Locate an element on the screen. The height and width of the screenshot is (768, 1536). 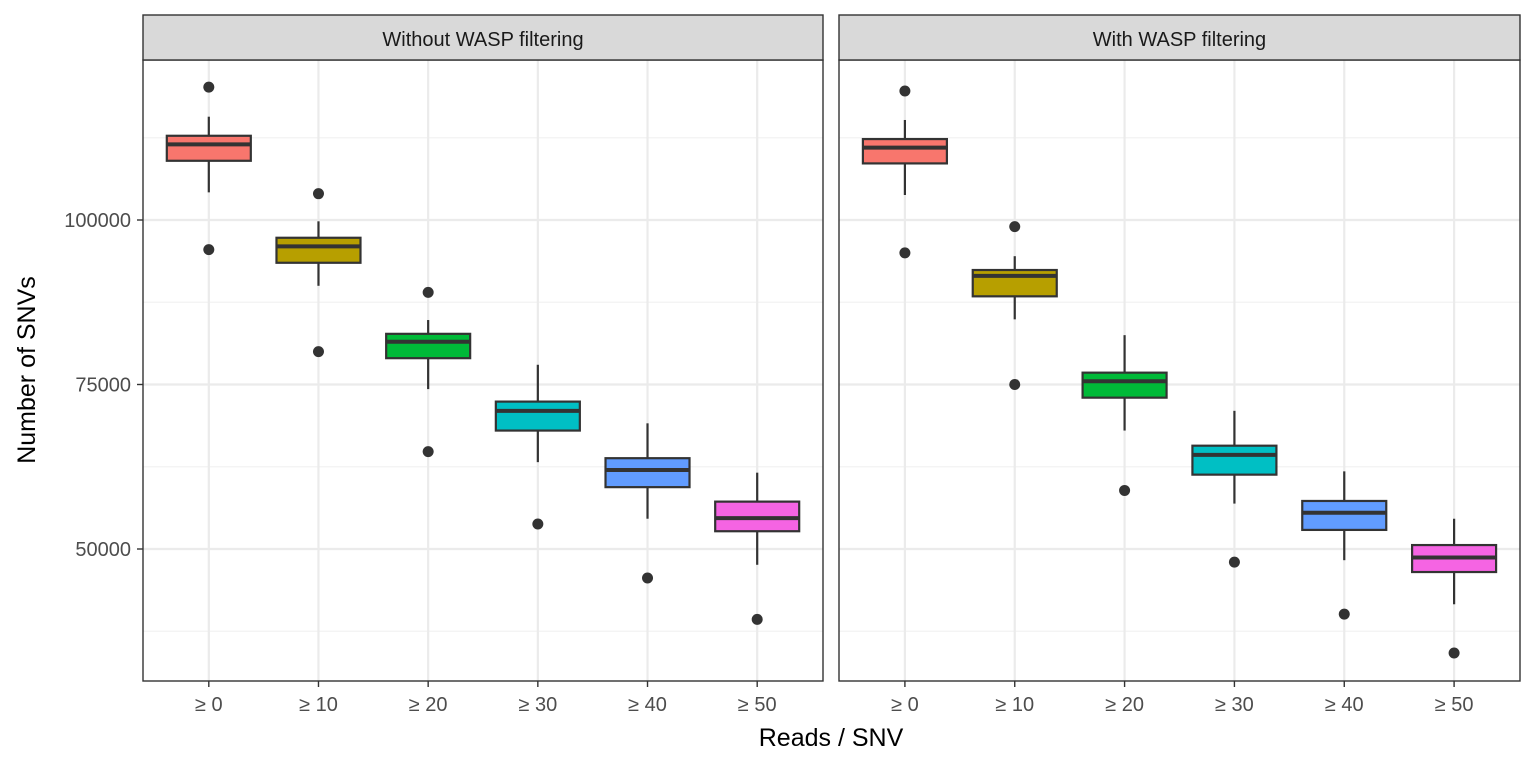
y-tick-label: 75000 is located at coordinates (103, 386).